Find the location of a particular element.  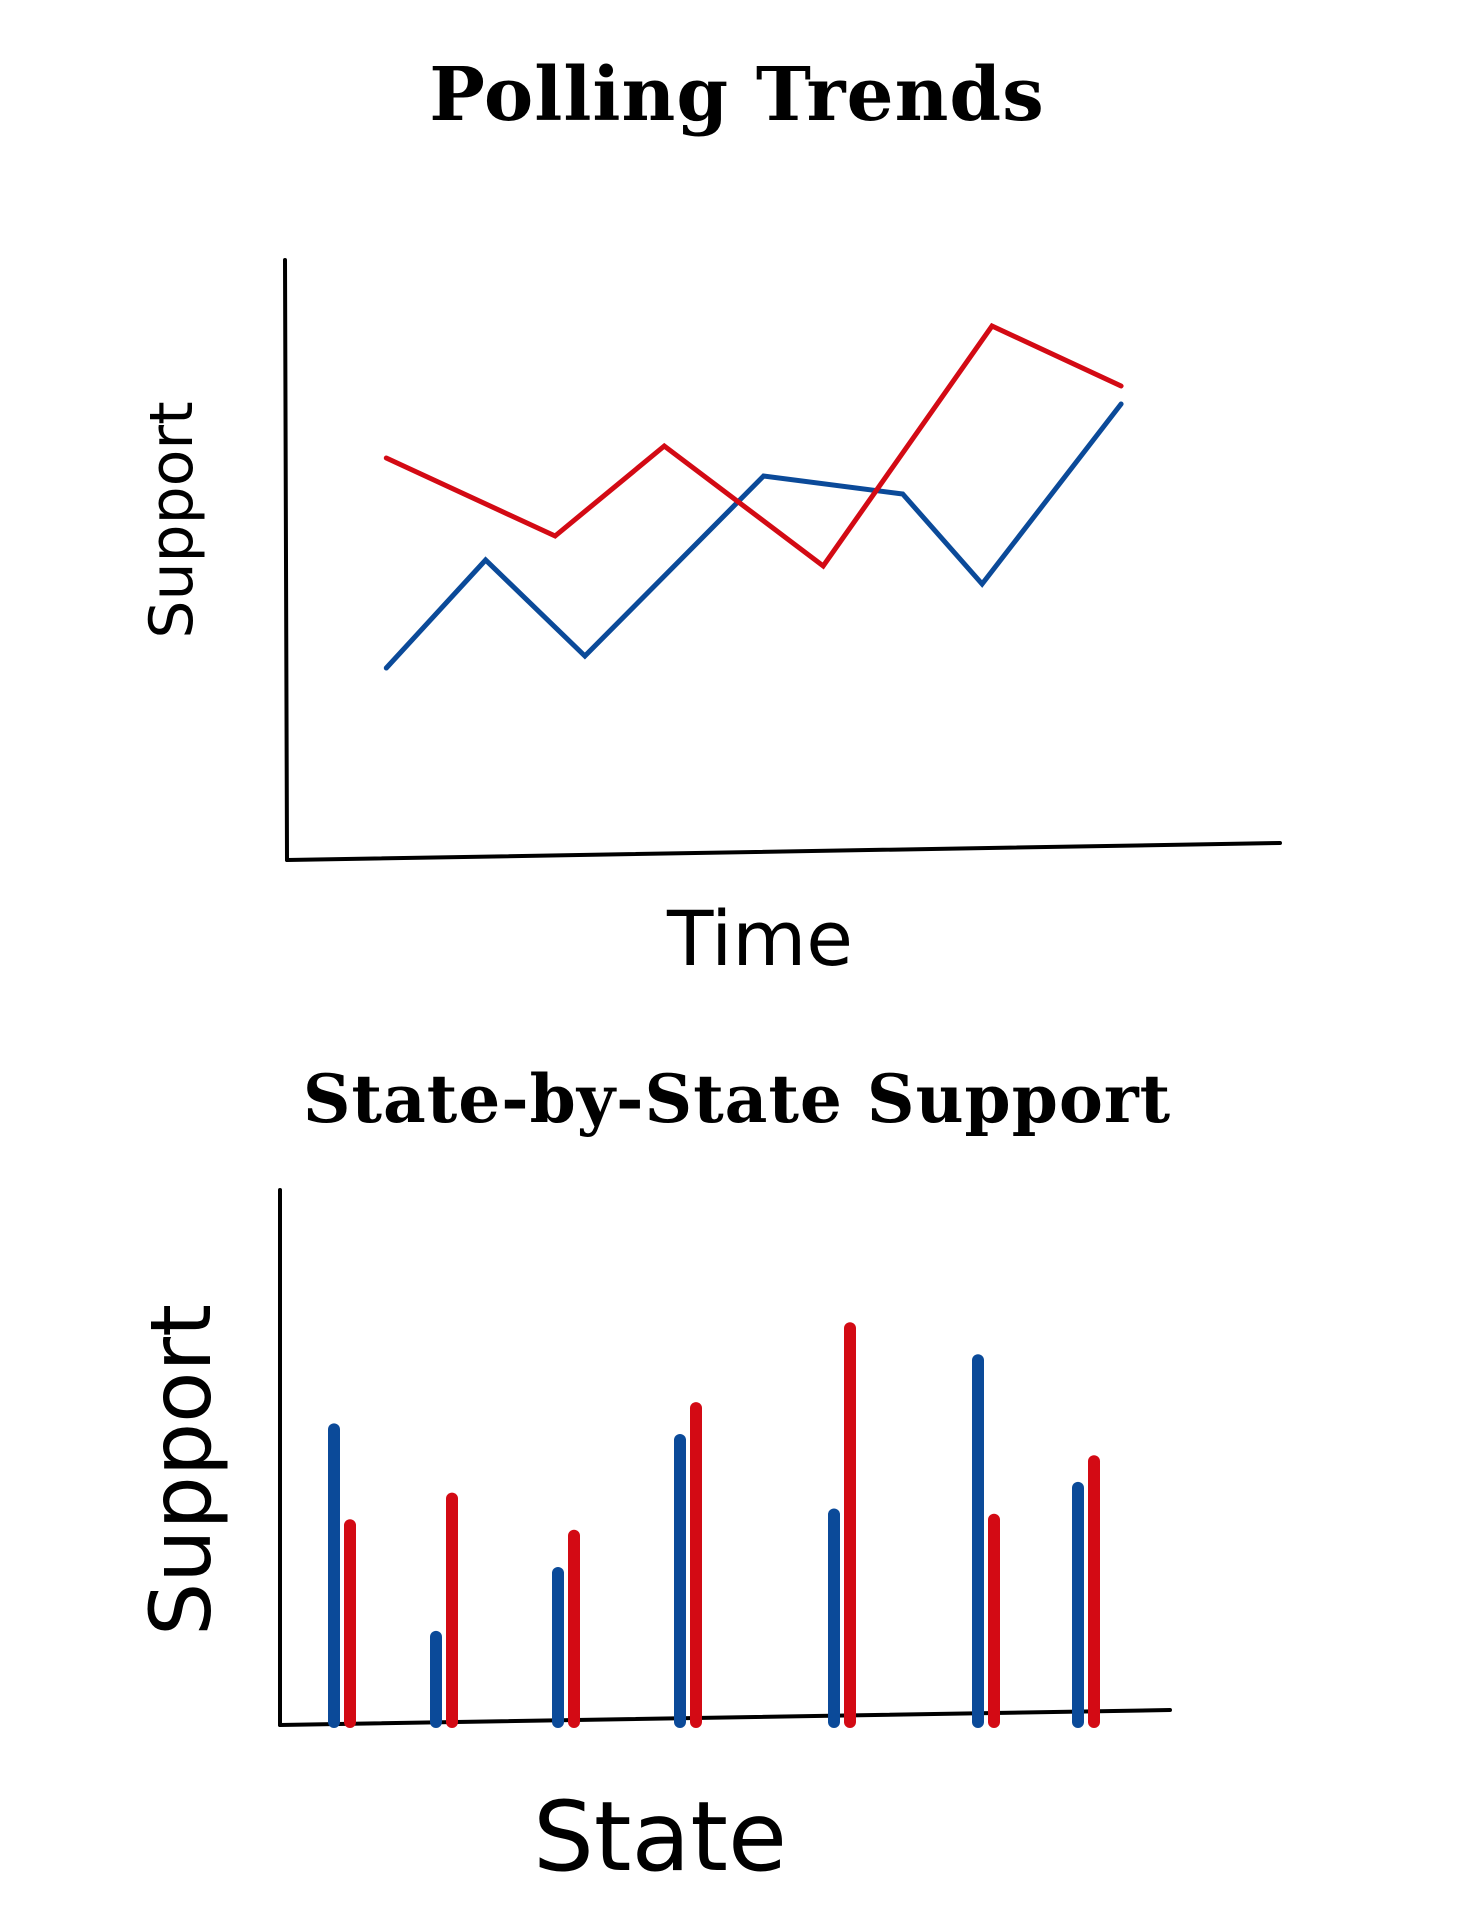

bar-series-group is located at coordinates (714, 1525).